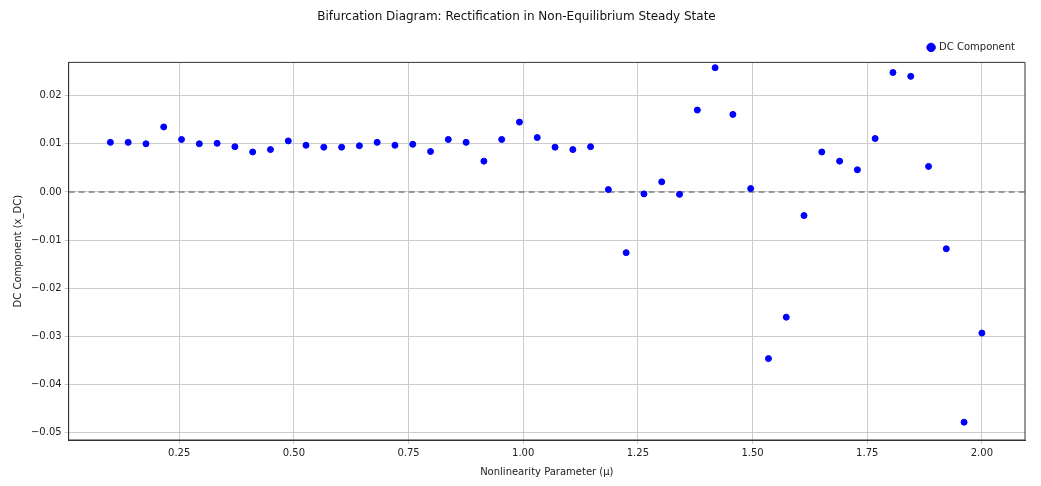 The height and width of the screenshot is (486, 1041). Describe the element at coordinates (46, 384) in the screenshot. I see `y-tick-label: −0.04` at that location.